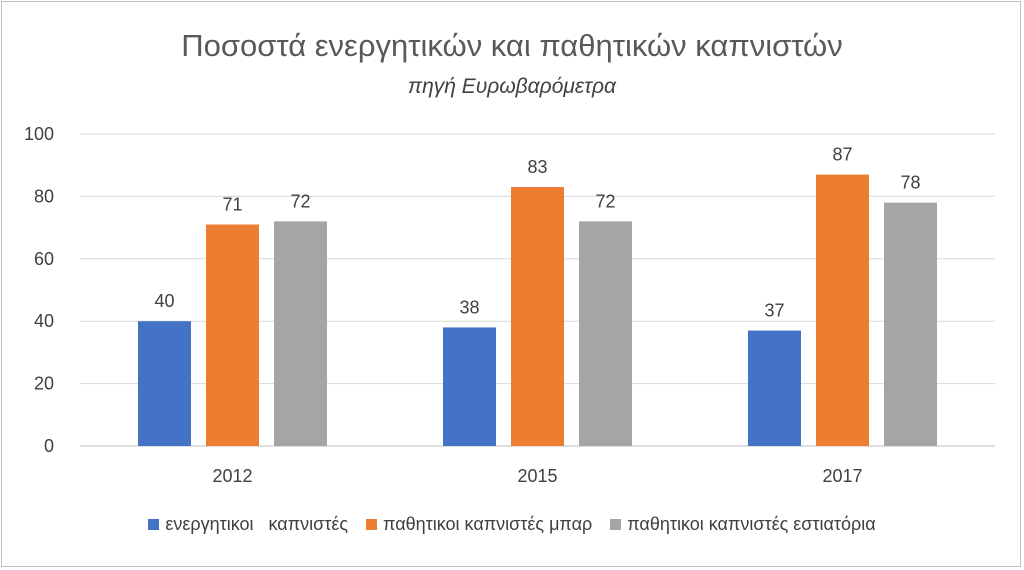 The width and height of the screenshot is (1024, 570). I want to click on legend-label-passive-restaurants: παθητικοι καπνιστές εστιατόρια, so click(751, 524).